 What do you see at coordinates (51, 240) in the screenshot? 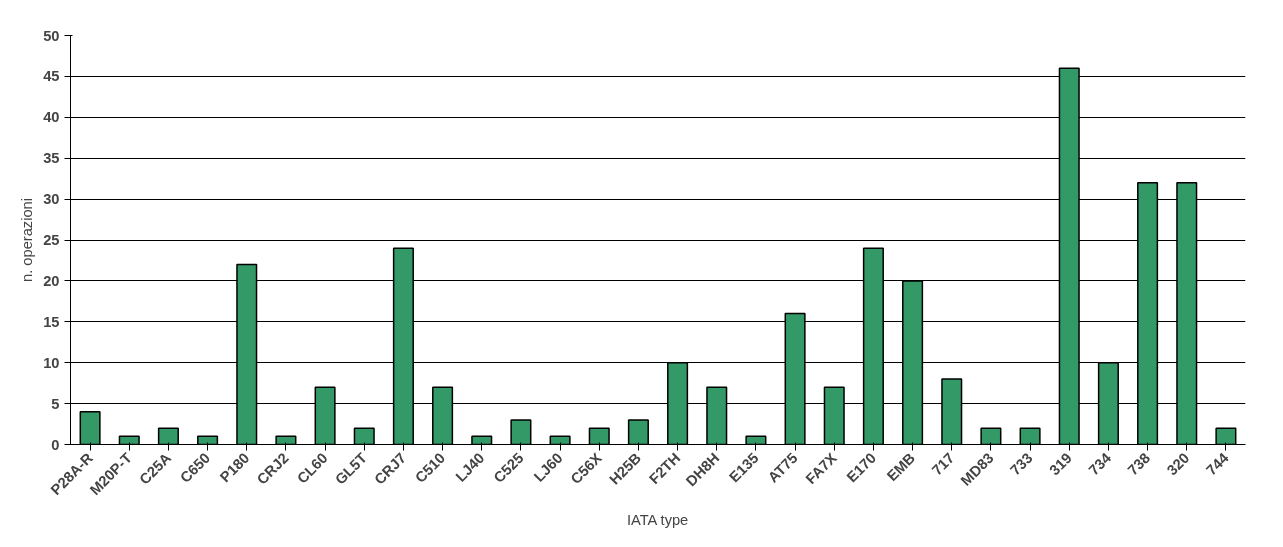
I see `y-tick-label: 25` at bounding box center [51, 240].